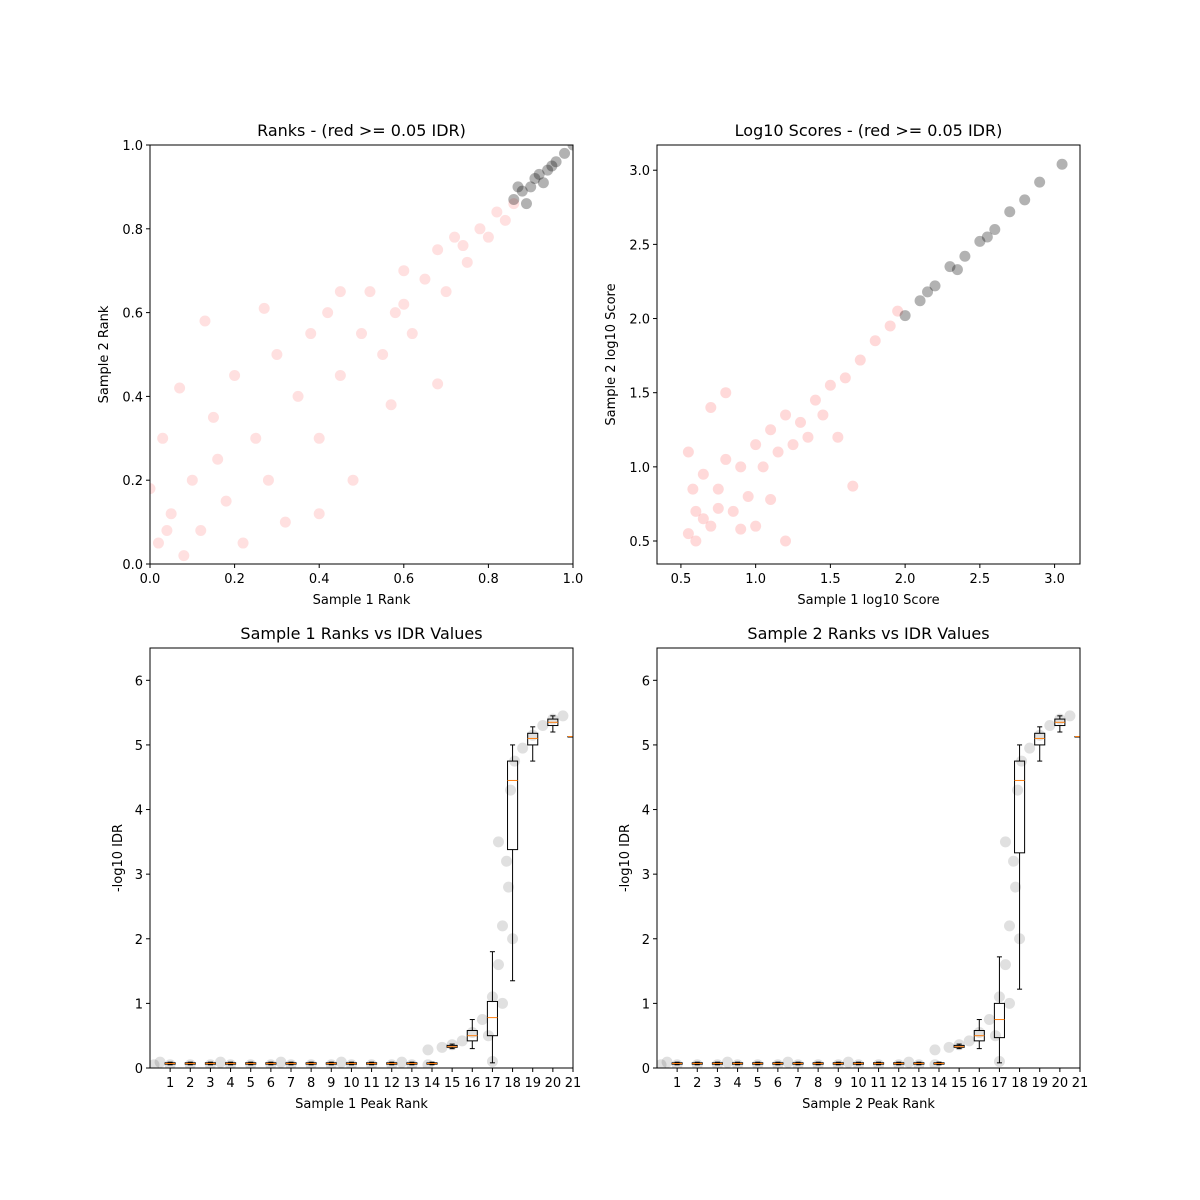  I want to click on y-tick-label: 0.4, so click(132, 397).